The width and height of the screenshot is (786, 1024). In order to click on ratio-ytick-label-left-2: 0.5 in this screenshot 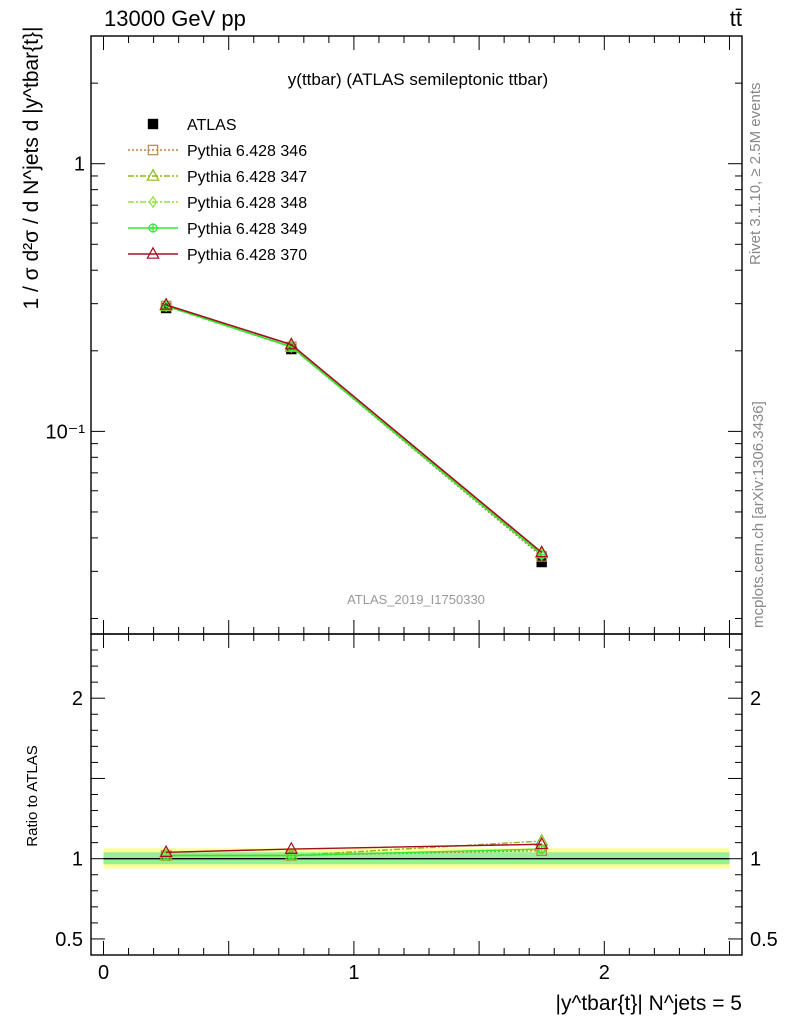, I will do `click(69, 940)`.